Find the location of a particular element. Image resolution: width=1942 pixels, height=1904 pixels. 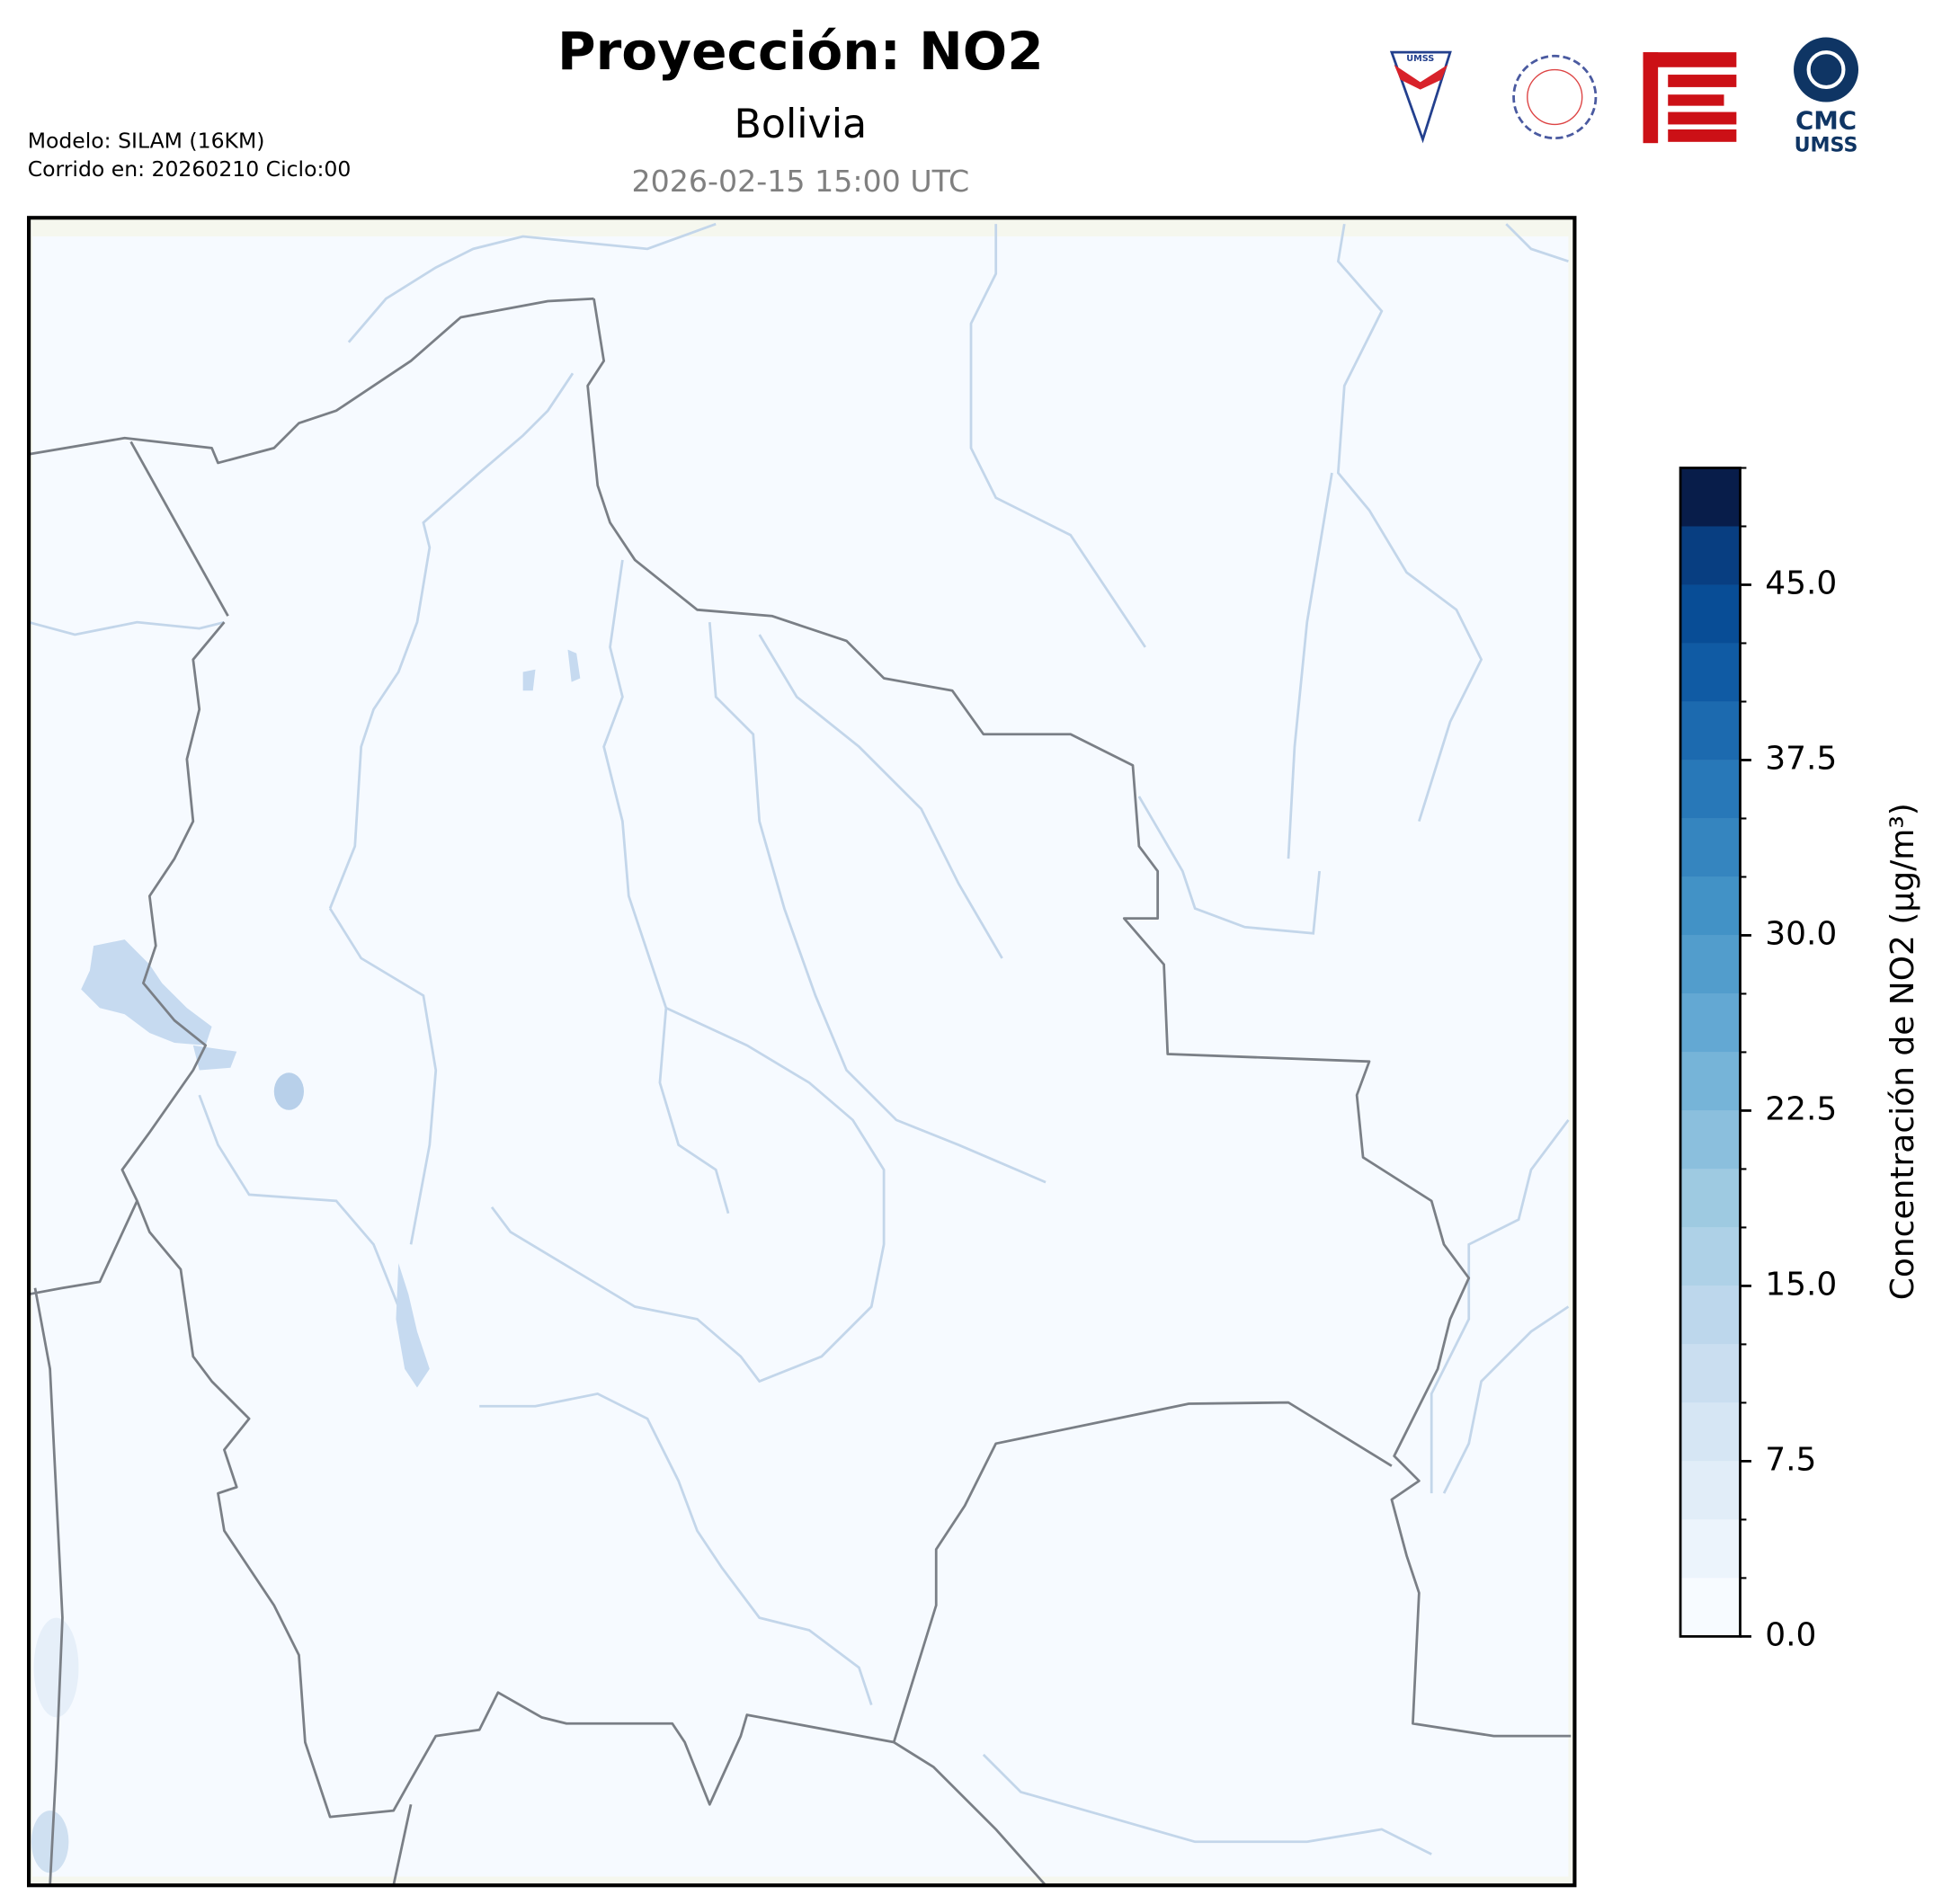

cmc-logo-sub: UMSS is located at coordinates (1826, 144).